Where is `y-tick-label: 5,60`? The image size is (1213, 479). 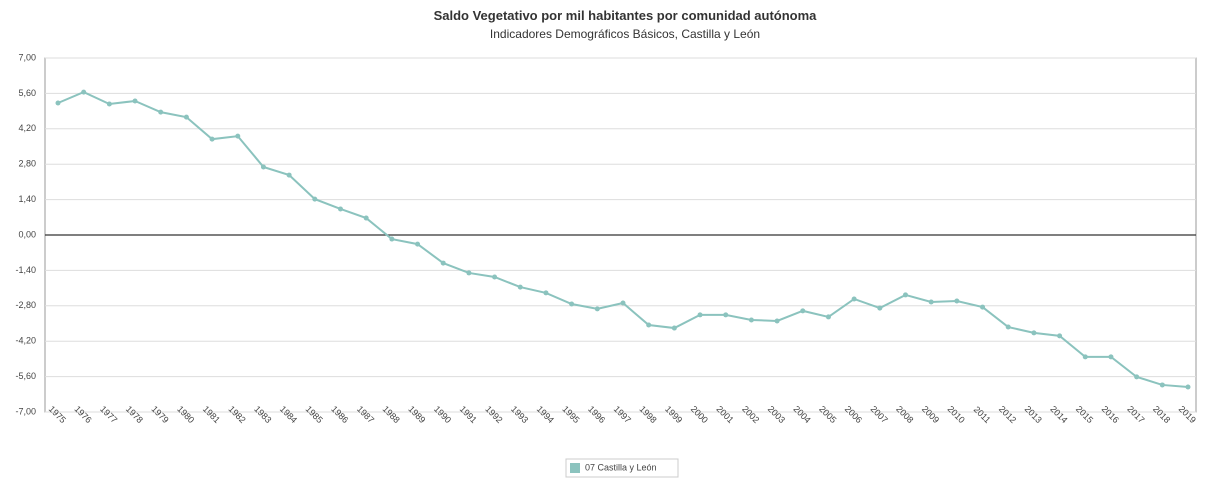 y-tick-label: 5,60 is located at coordinates (27, 93).